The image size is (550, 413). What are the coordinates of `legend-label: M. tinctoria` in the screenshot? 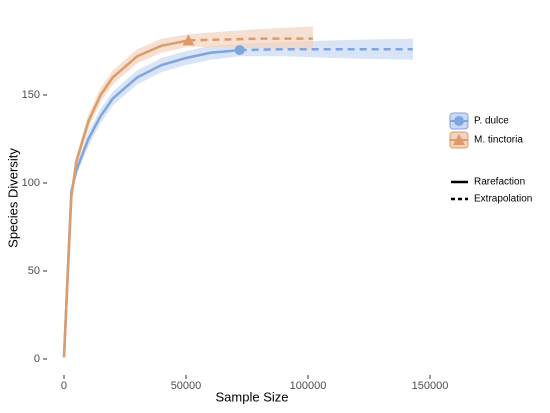 It's located at (498, 140).